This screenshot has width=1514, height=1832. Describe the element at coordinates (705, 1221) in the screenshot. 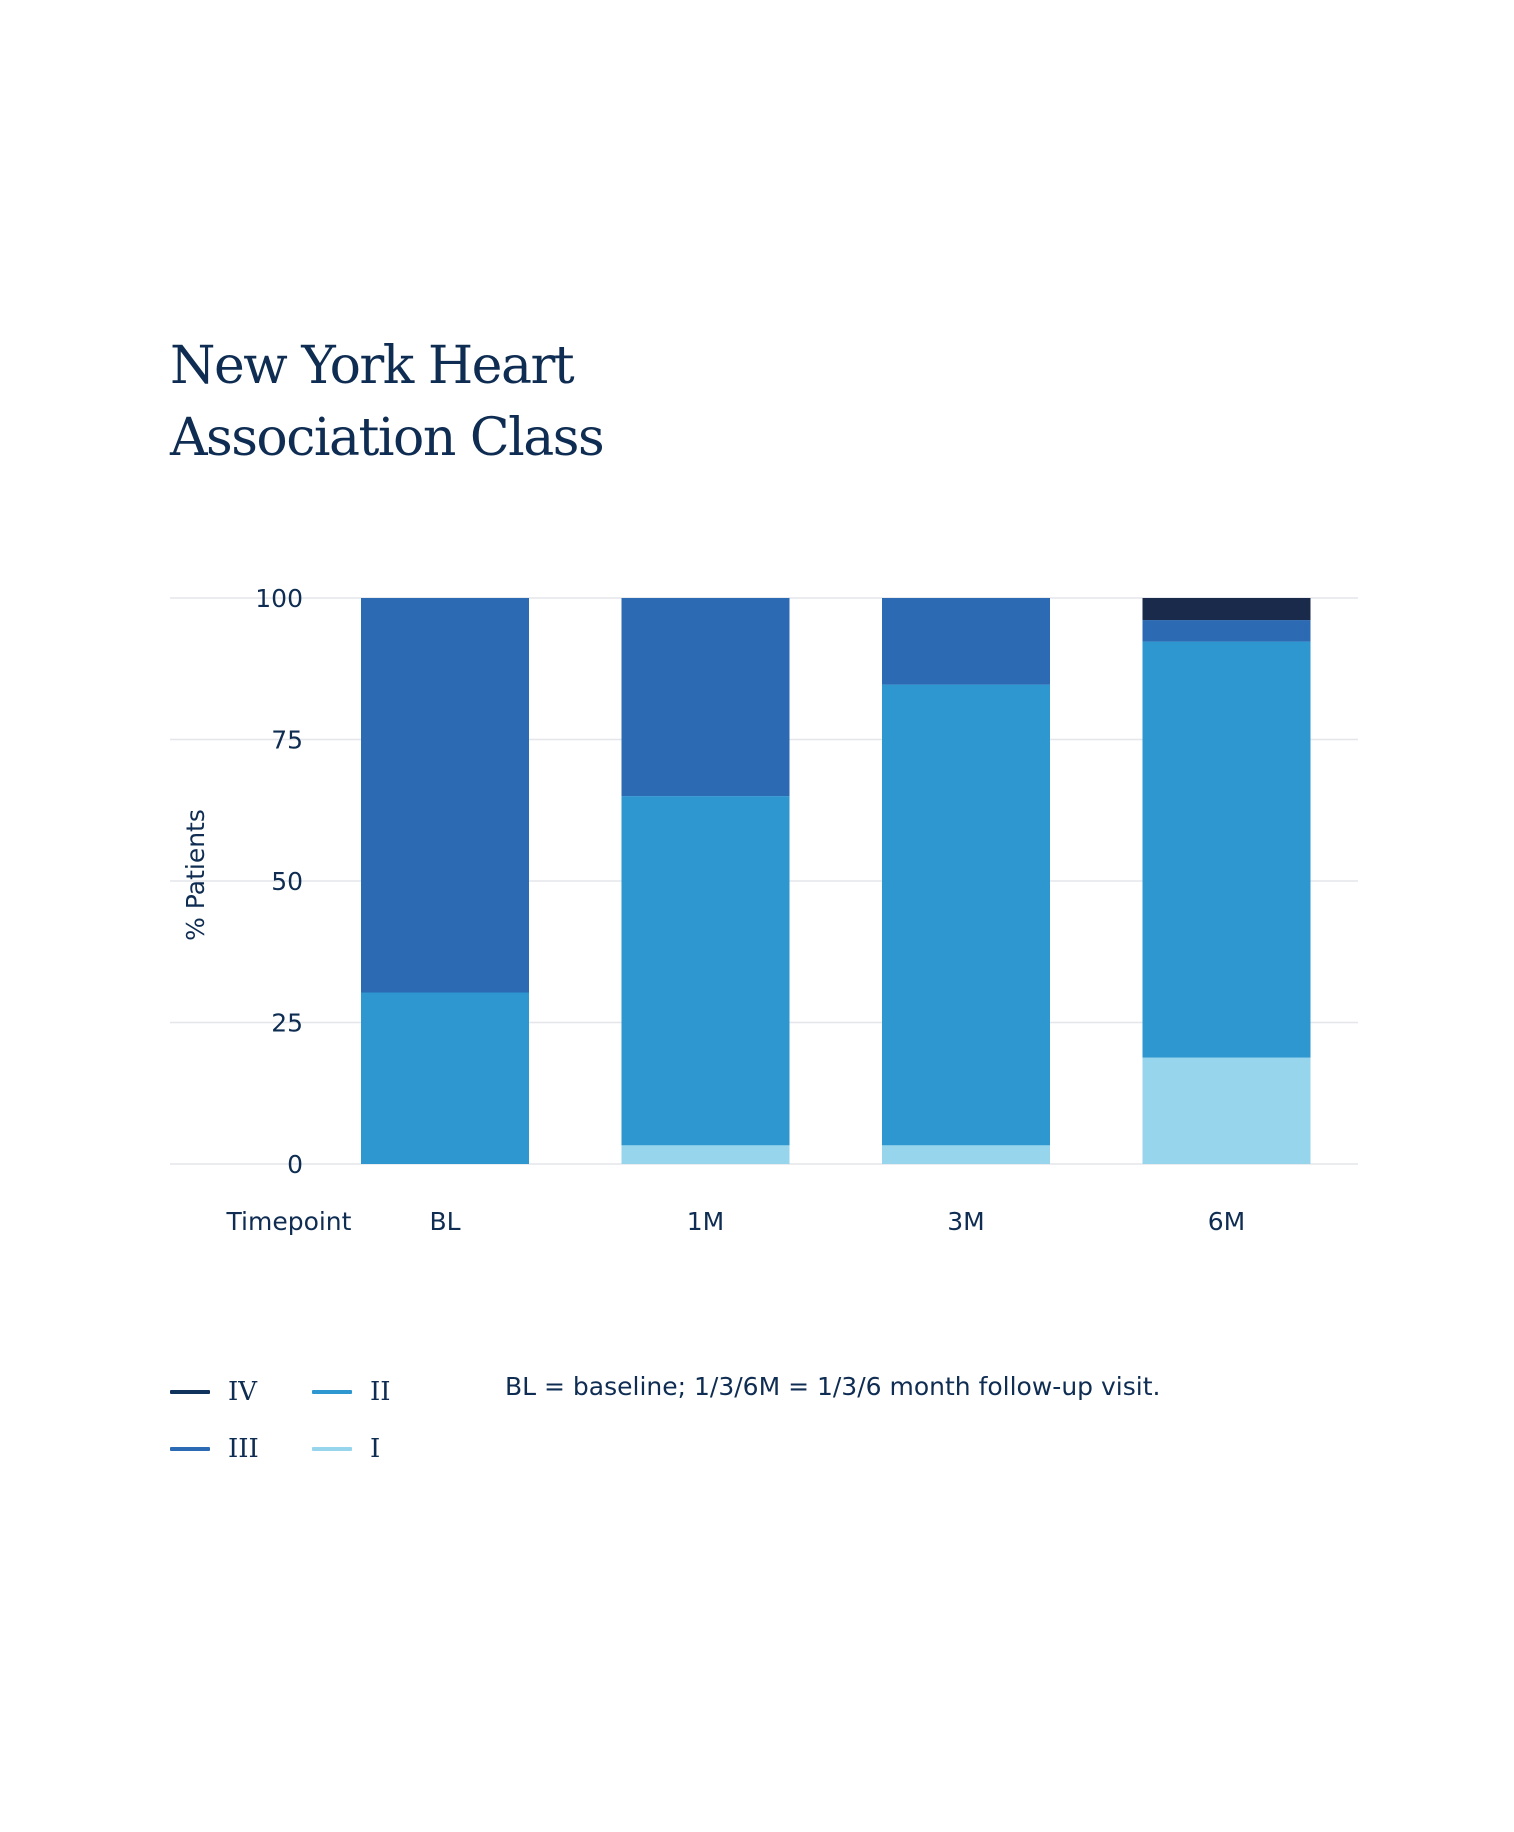

I see `x-tick-label-1m: 1M` at that location.